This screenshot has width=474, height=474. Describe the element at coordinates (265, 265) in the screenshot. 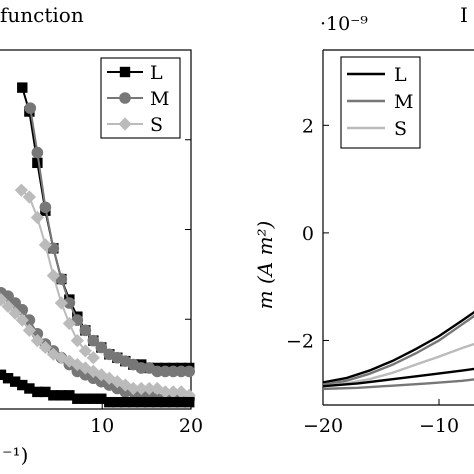

I see `right-y-axis-label: m (A m²)` at that location.